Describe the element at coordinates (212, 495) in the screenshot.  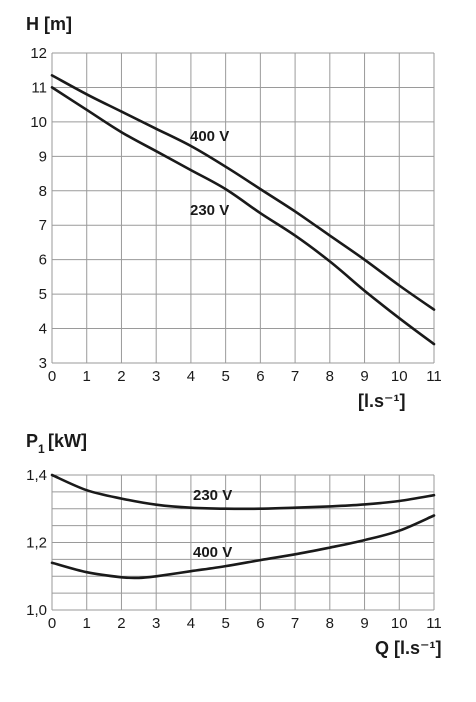
I see `power-series-label-230v: 230 V` at that location.